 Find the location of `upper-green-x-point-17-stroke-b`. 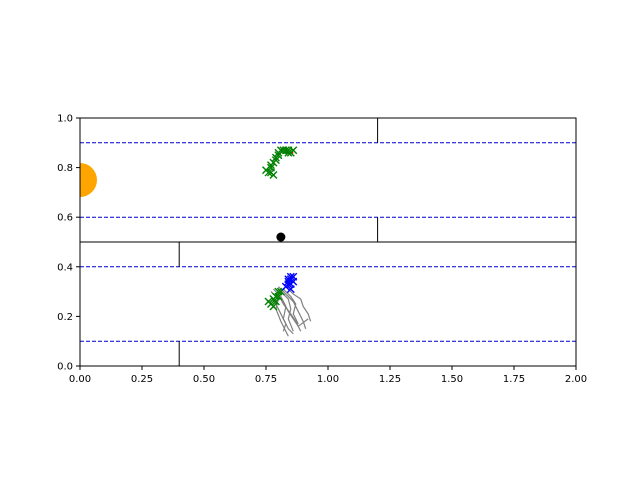

upper-green-x-point-17-stroke-b is located at coordinates (270, 165).